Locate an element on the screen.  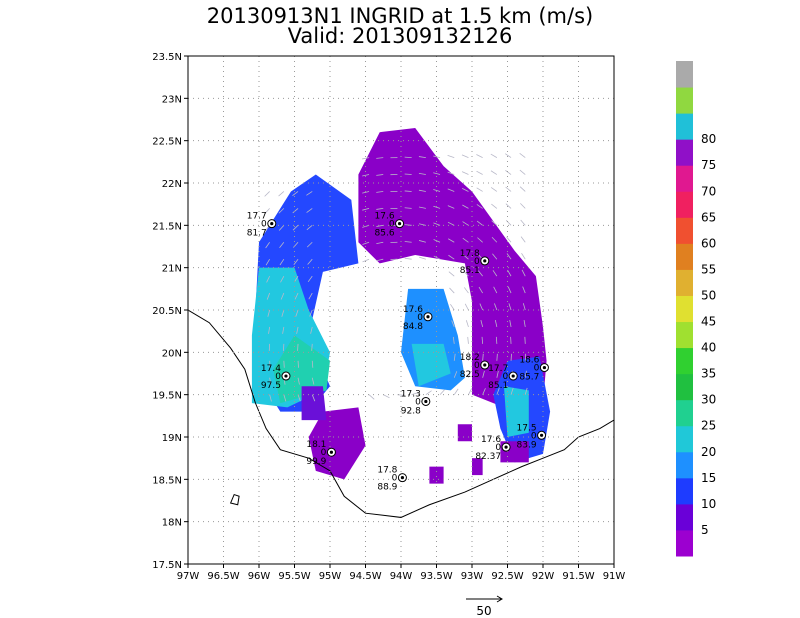
x-tick-label: 91.5W is located at coordinates (578, 576).